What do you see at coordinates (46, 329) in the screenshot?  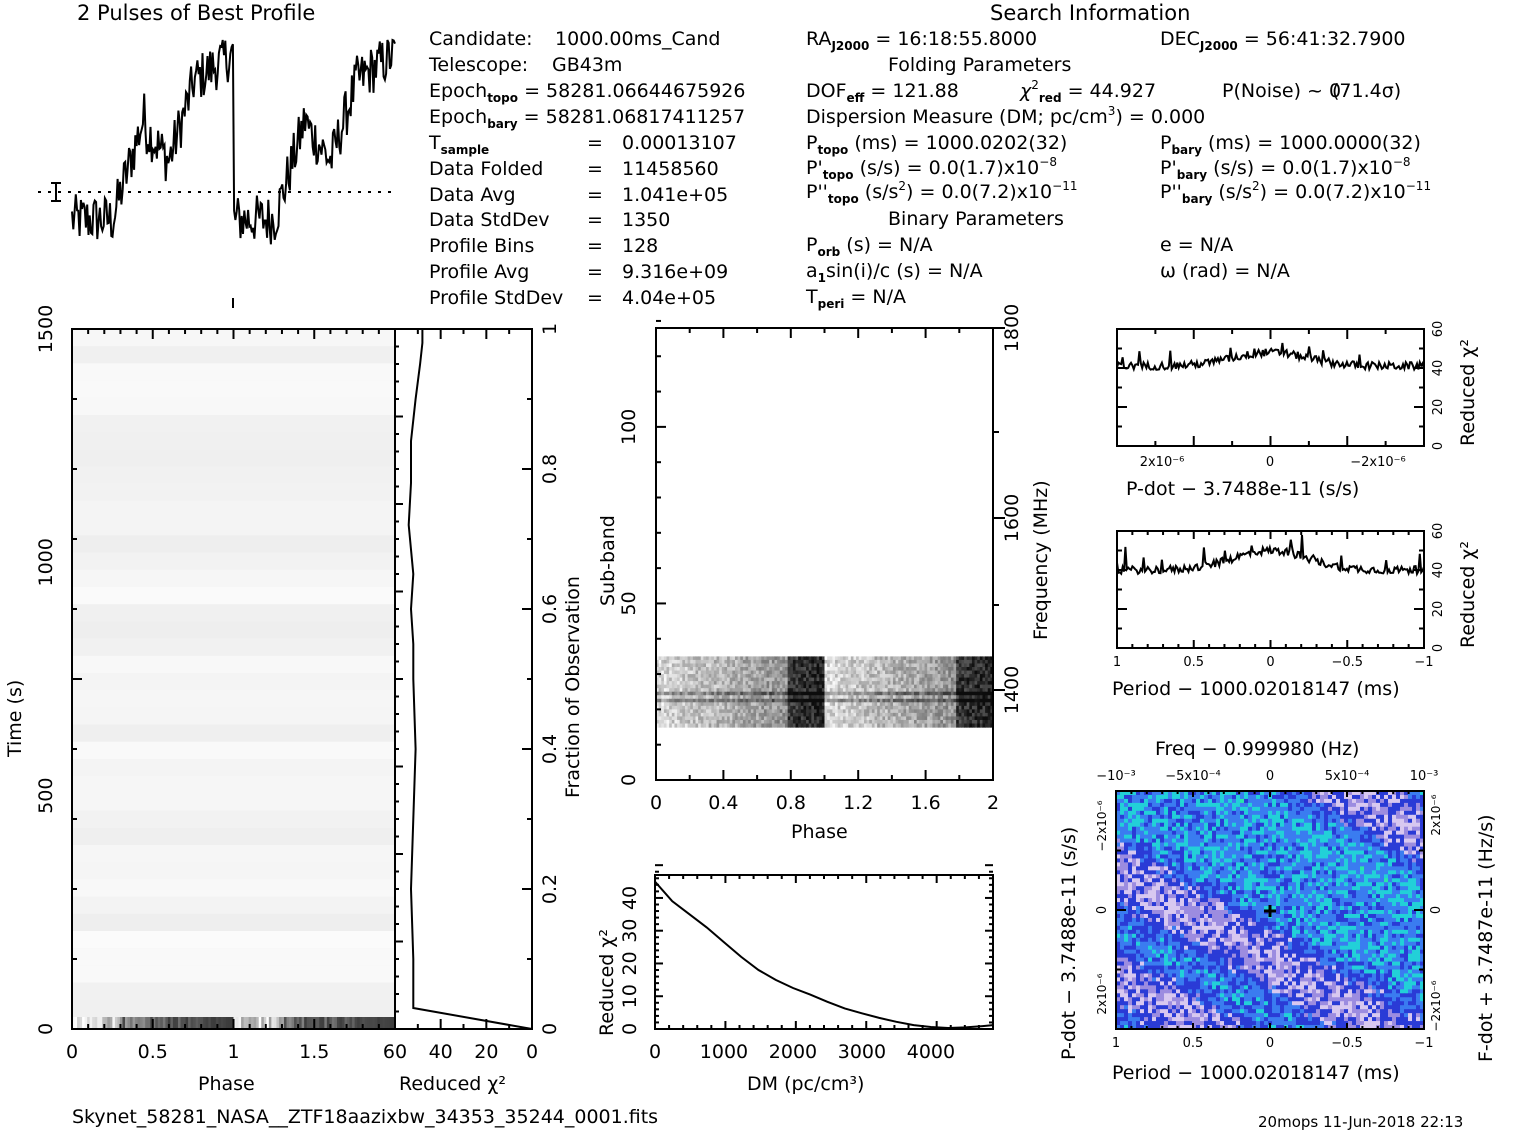 I see `y-tick-label: 1500` at bounding box center [46, 329].